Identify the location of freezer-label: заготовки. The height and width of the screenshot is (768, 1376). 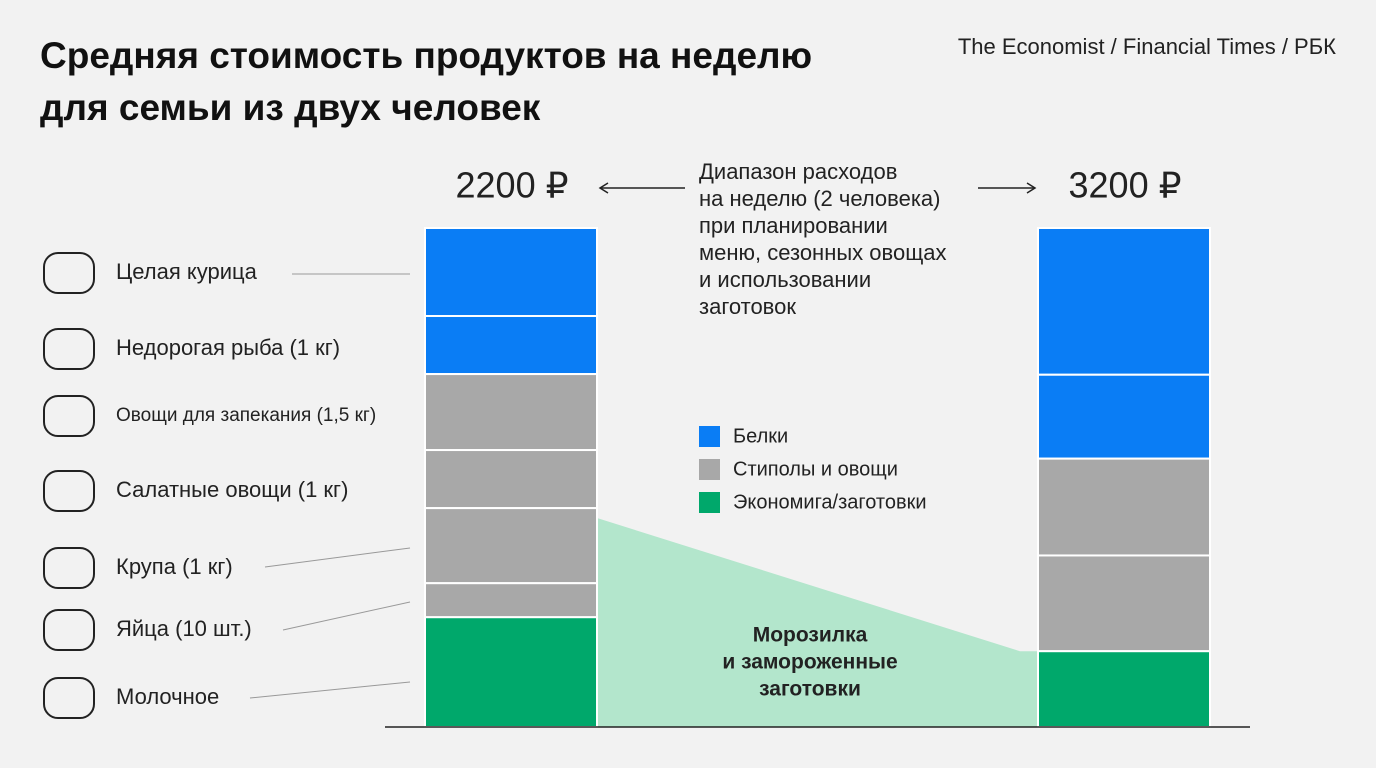
(810, 689).